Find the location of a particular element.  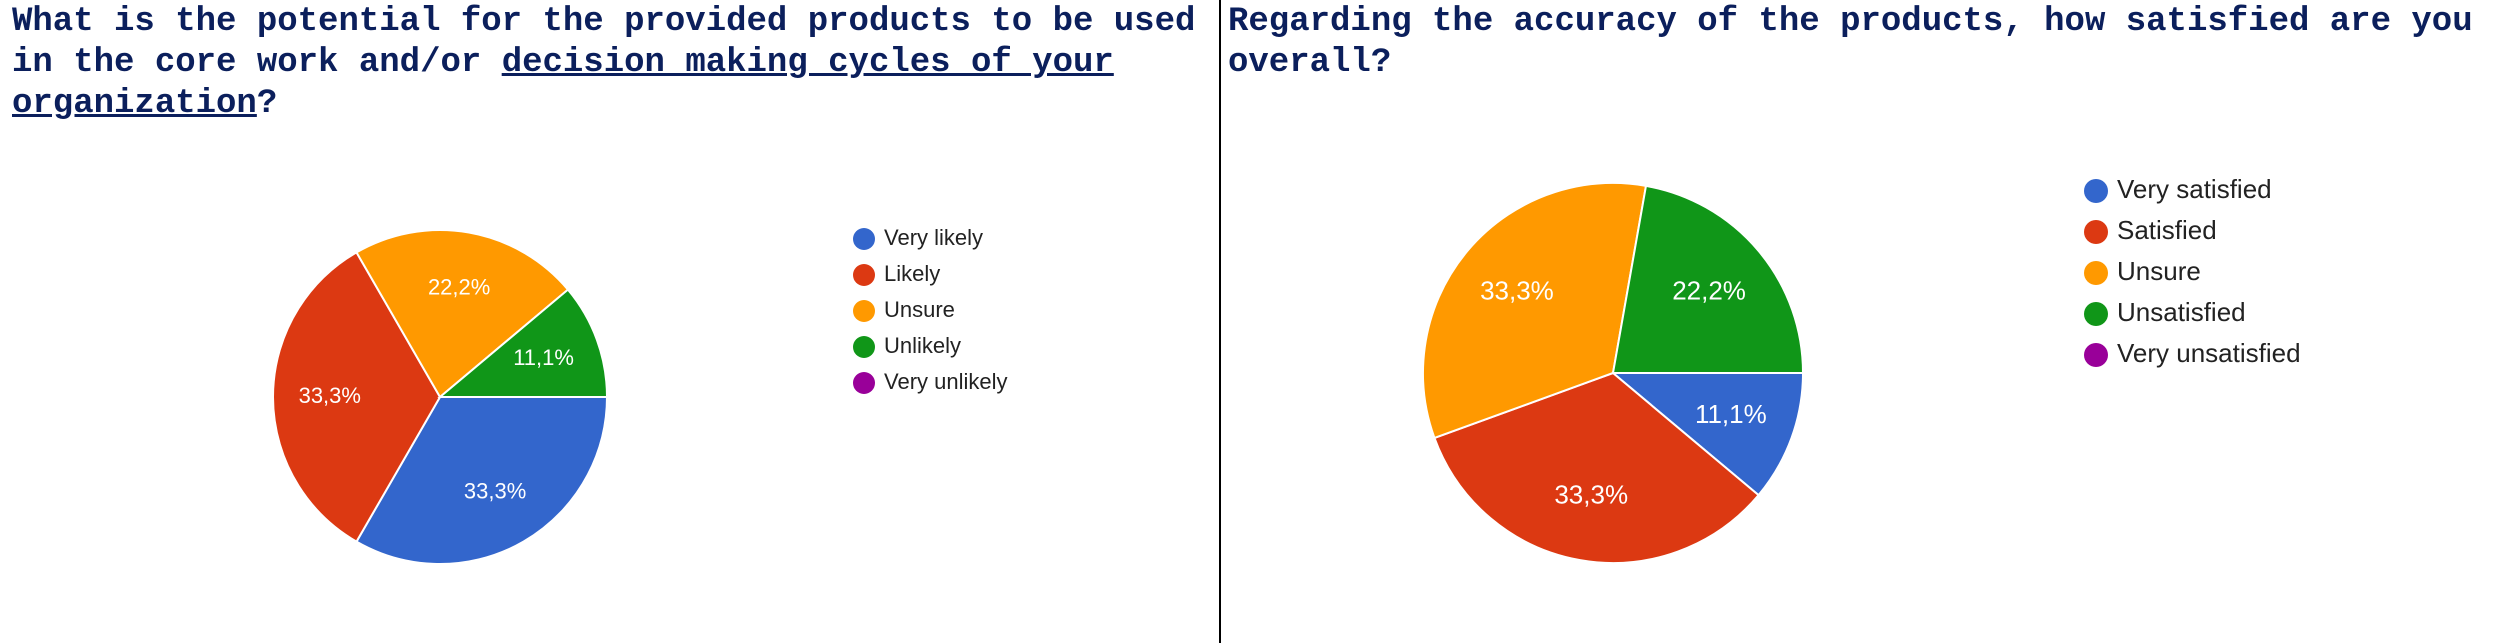

legend-label: Very unlikely is located at coordinates (946, 381).